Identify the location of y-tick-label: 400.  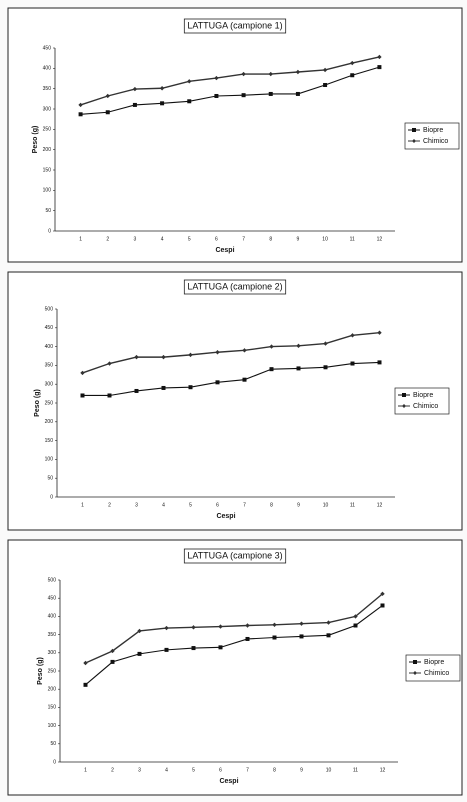
(47, 69).